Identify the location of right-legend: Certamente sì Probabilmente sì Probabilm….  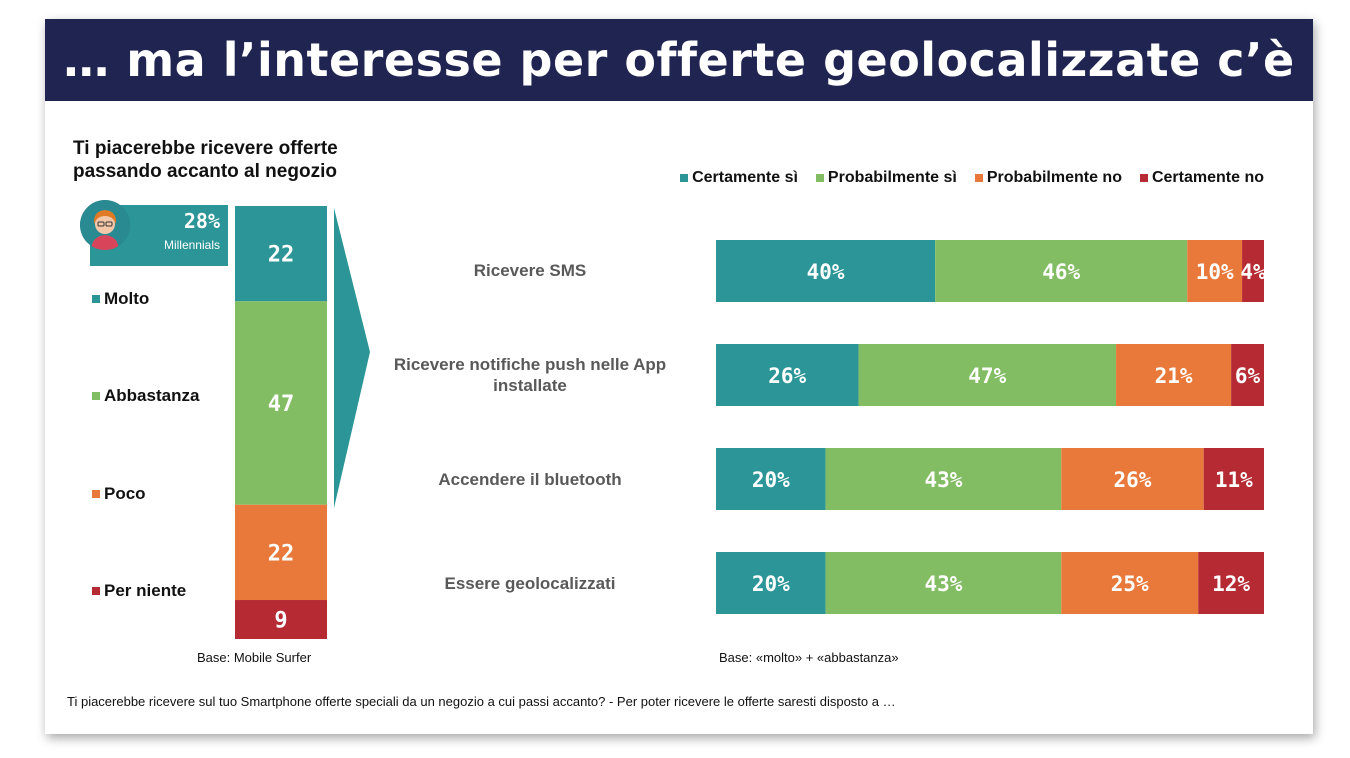
(972, 178).